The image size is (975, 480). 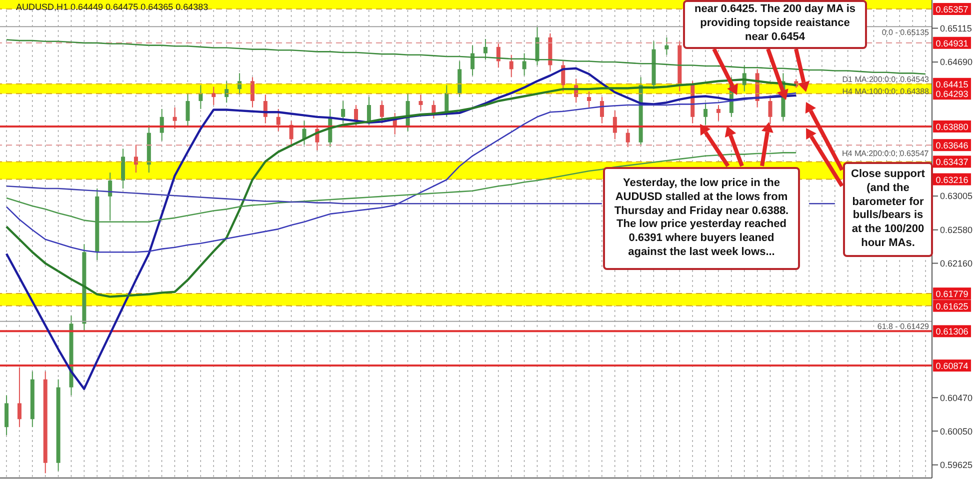 What do you see at coordinates (956, 28) in the screenshot?
I see `y-tick-label: 0.65115` at bounding box center [956, 28].